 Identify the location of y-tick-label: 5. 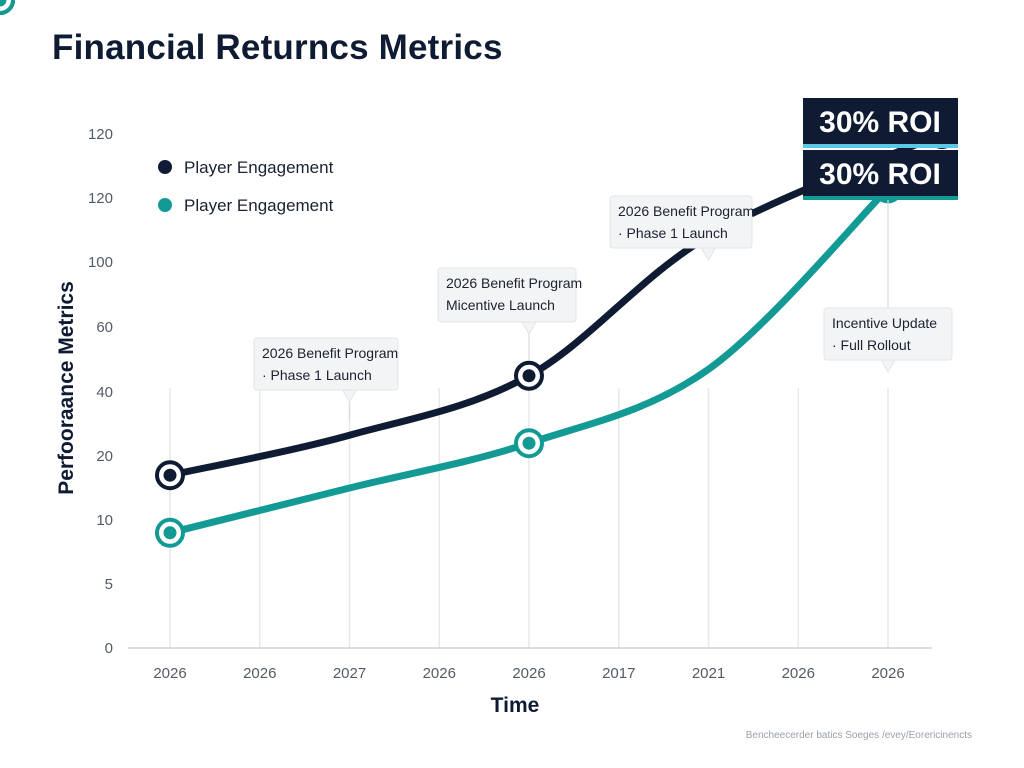
(109, 584).